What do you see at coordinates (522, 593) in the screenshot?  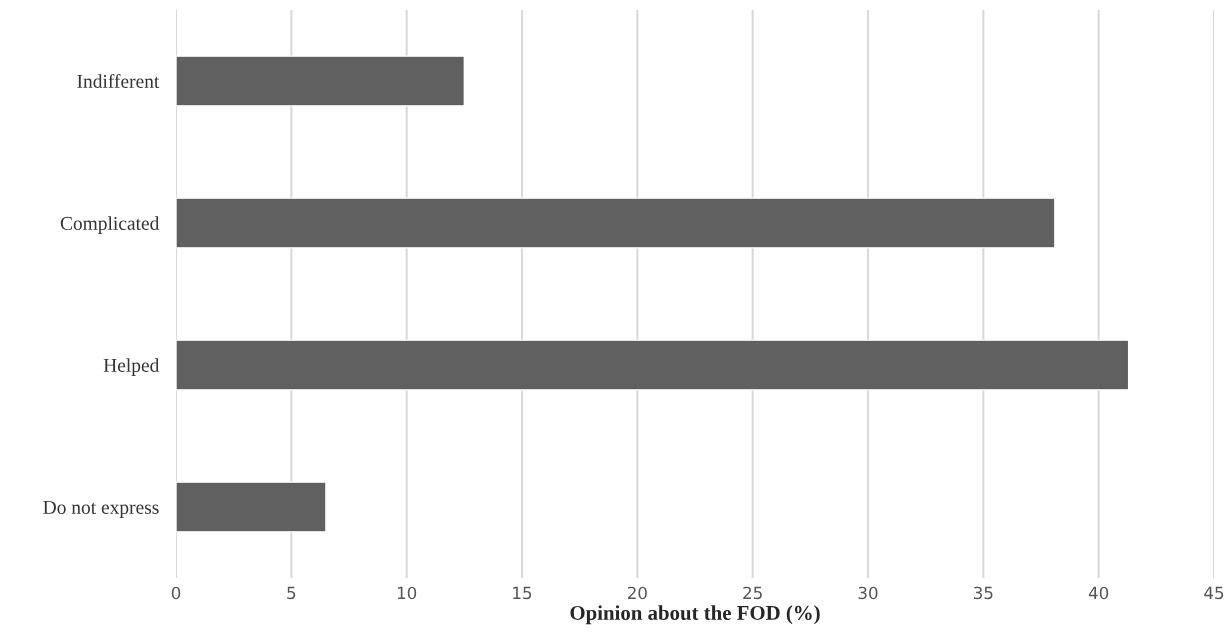 I see `x-tick-label: 15` at bounding box center [522, 593].